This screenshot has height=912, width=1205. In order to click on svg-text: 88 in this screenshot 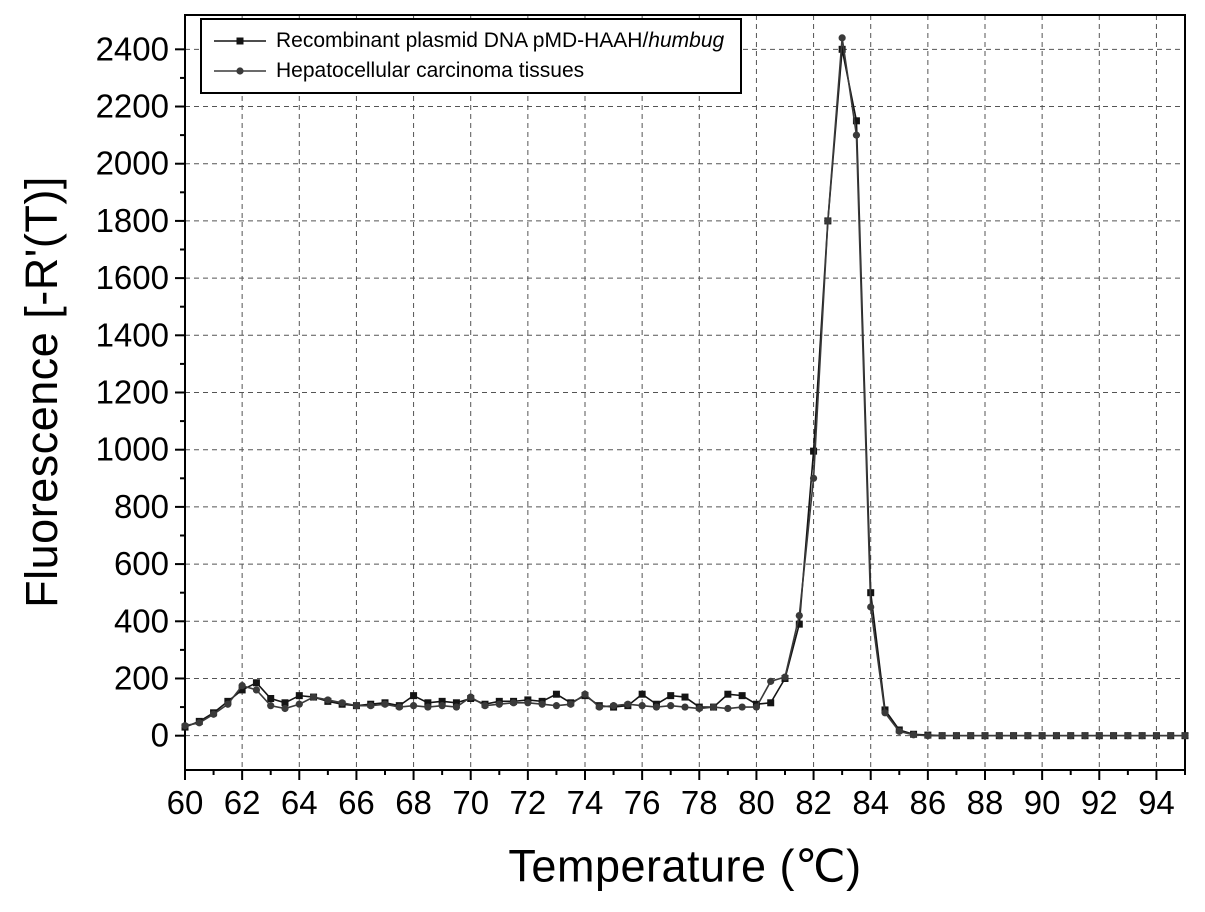, I will do `click(985, 802)`.